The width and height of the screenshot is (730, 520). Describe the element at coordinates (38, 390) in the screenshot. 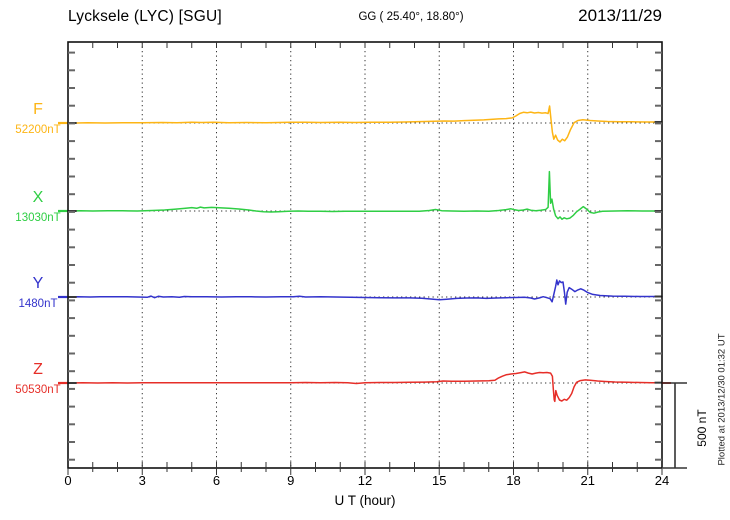

I see `channel-baseline-value-Z: 50530nT` at that location.